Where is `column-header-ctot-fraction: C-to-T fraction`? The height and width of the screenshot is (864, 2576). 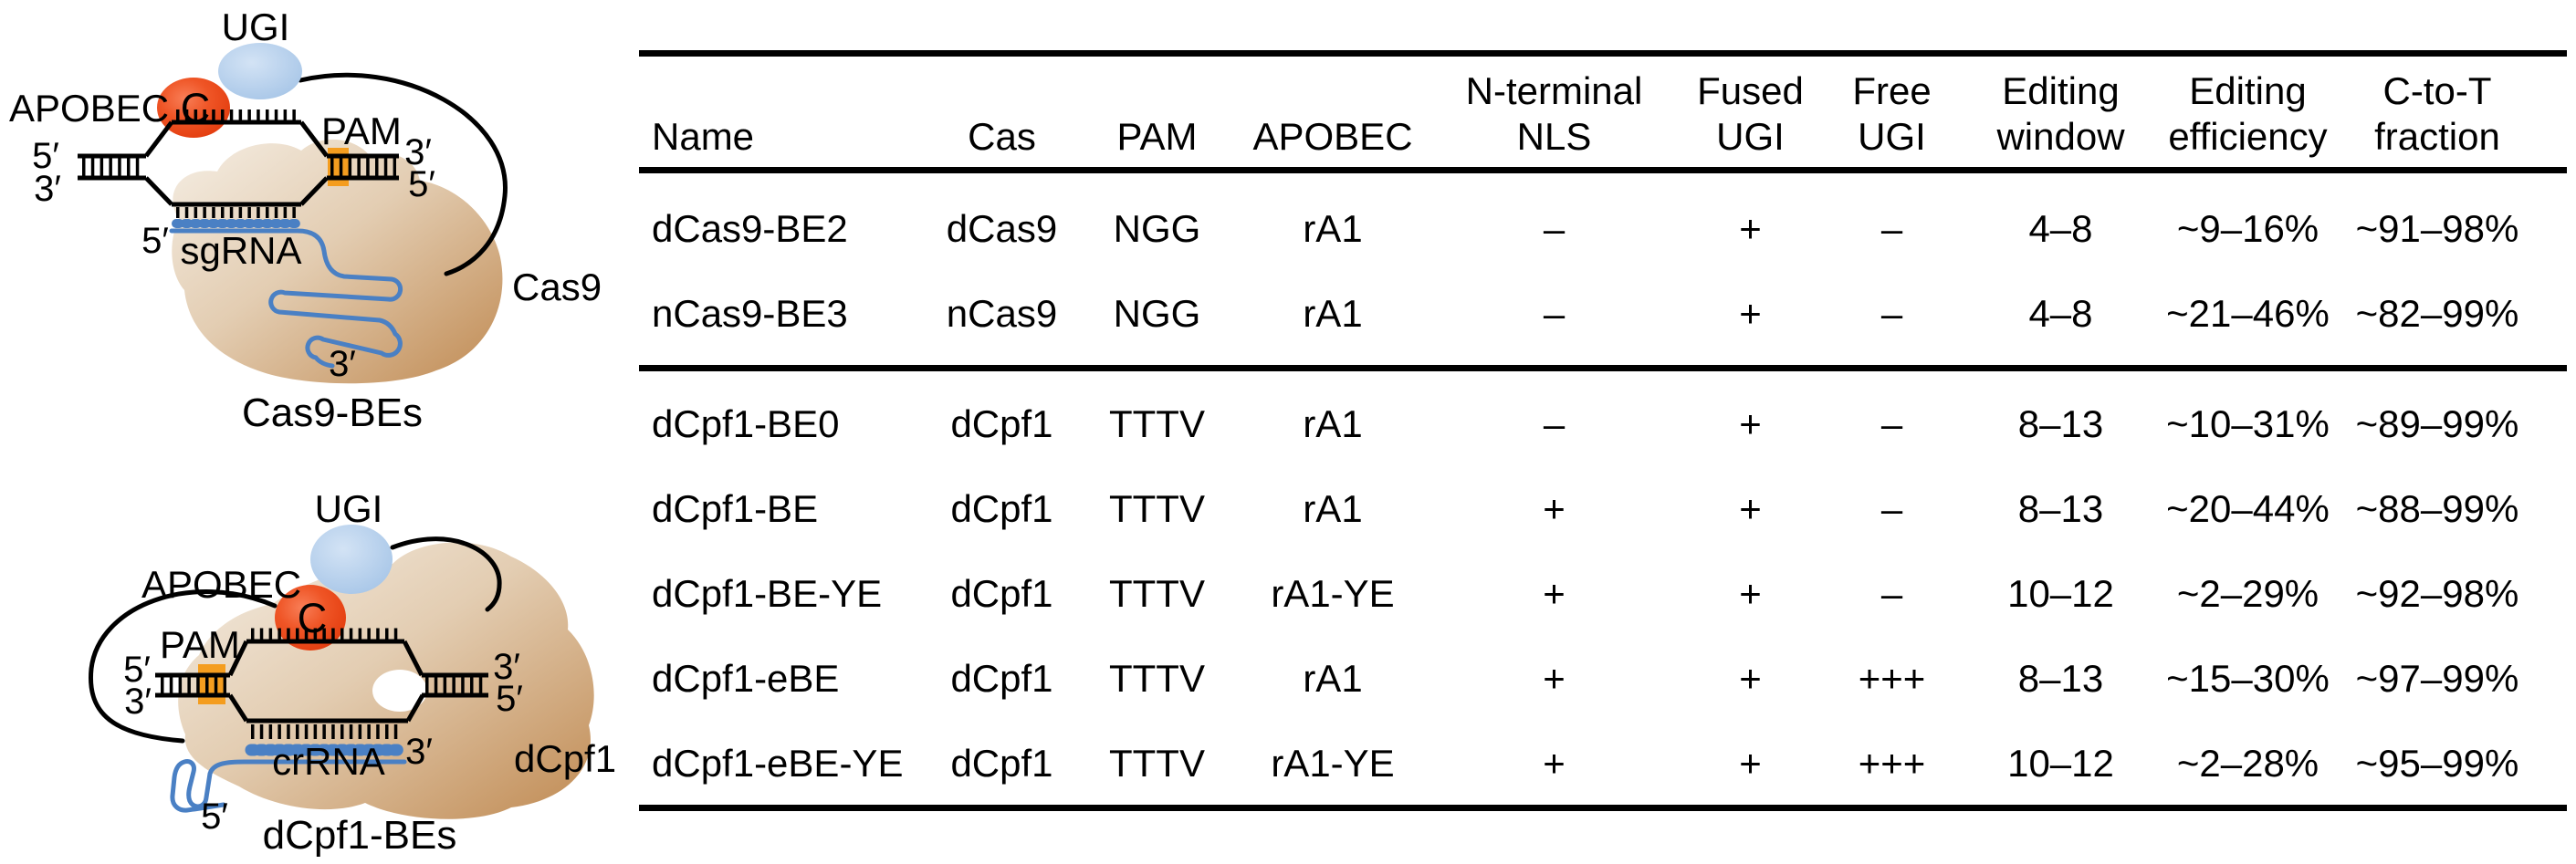
column-header-ctot-fraction: C-to-T fraction is located at coordinates (2437, 114).